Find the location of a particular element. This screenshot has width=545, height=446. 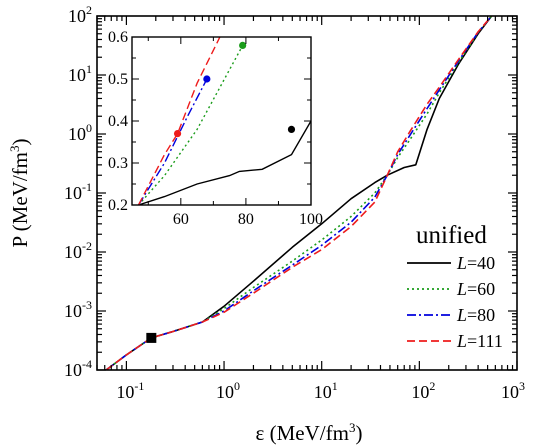

y-tick-label: 10⁻¹ is located at coordinates (78, 191).